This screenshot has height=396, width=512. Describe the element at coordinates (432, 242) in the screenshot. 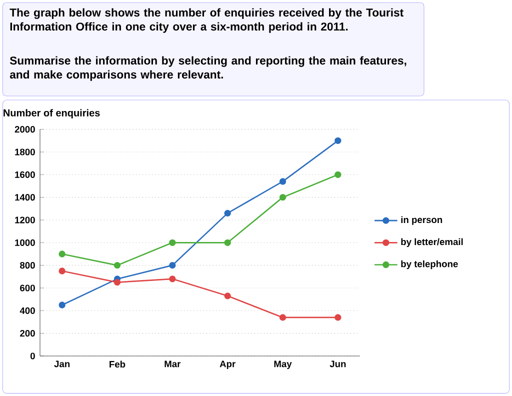

I see `legend-label: by letter/email` at that location.